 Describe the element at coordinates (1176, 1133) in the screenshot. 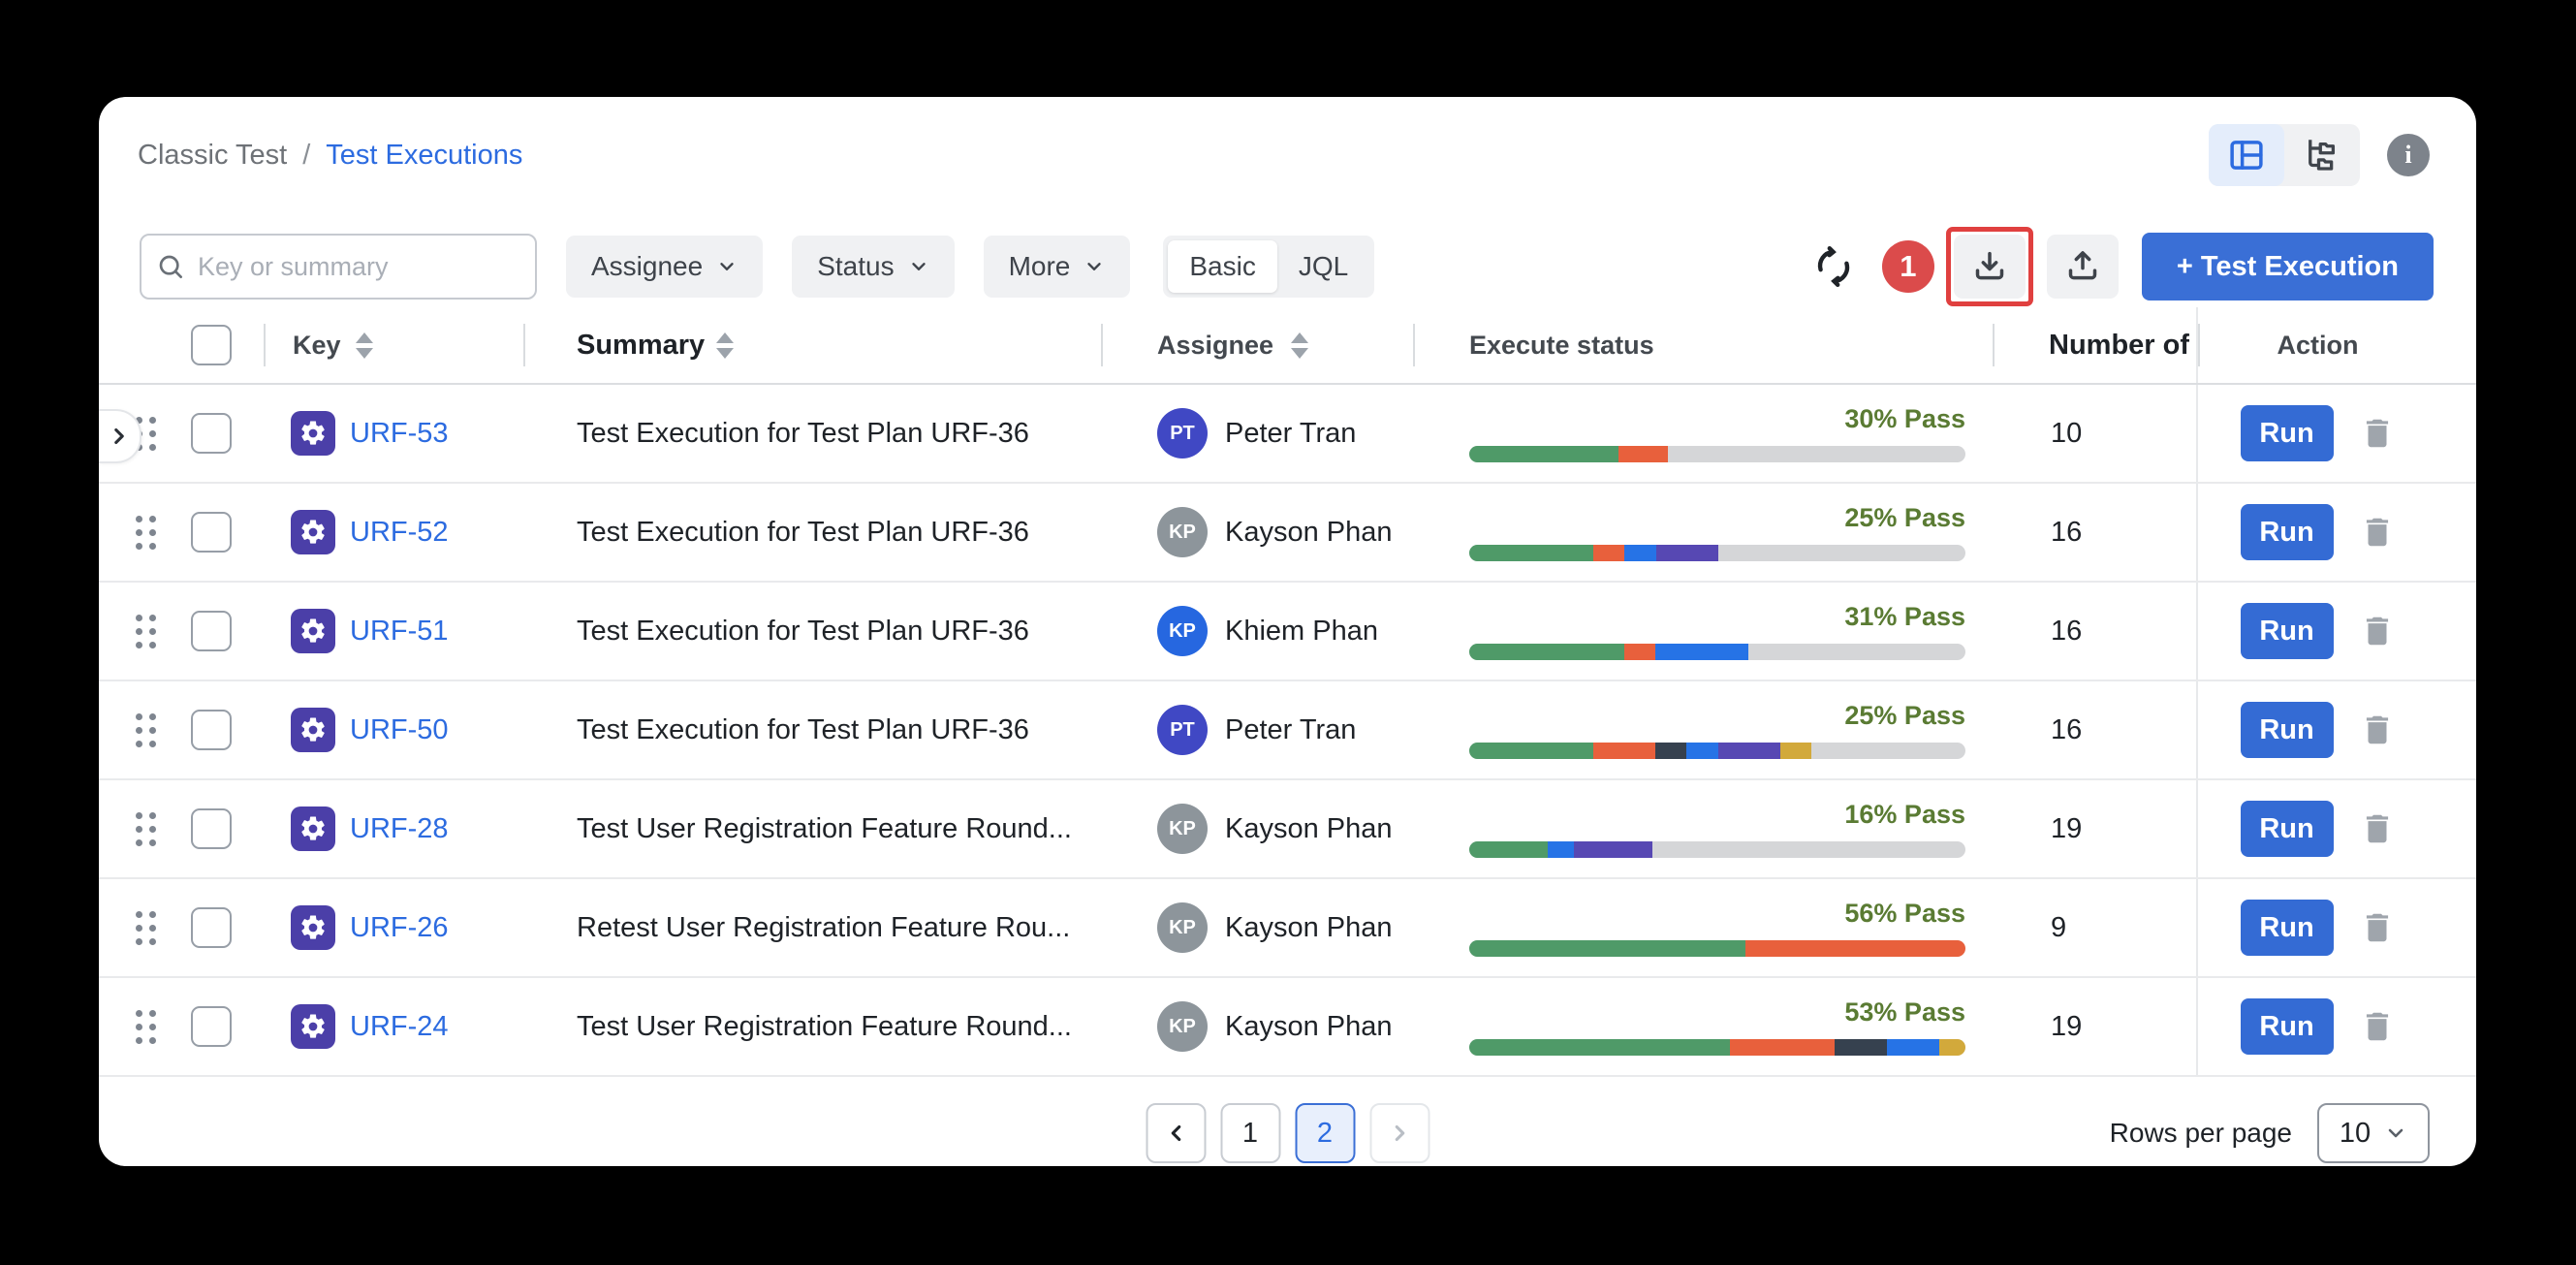

I see `prev-page-button` at that location.